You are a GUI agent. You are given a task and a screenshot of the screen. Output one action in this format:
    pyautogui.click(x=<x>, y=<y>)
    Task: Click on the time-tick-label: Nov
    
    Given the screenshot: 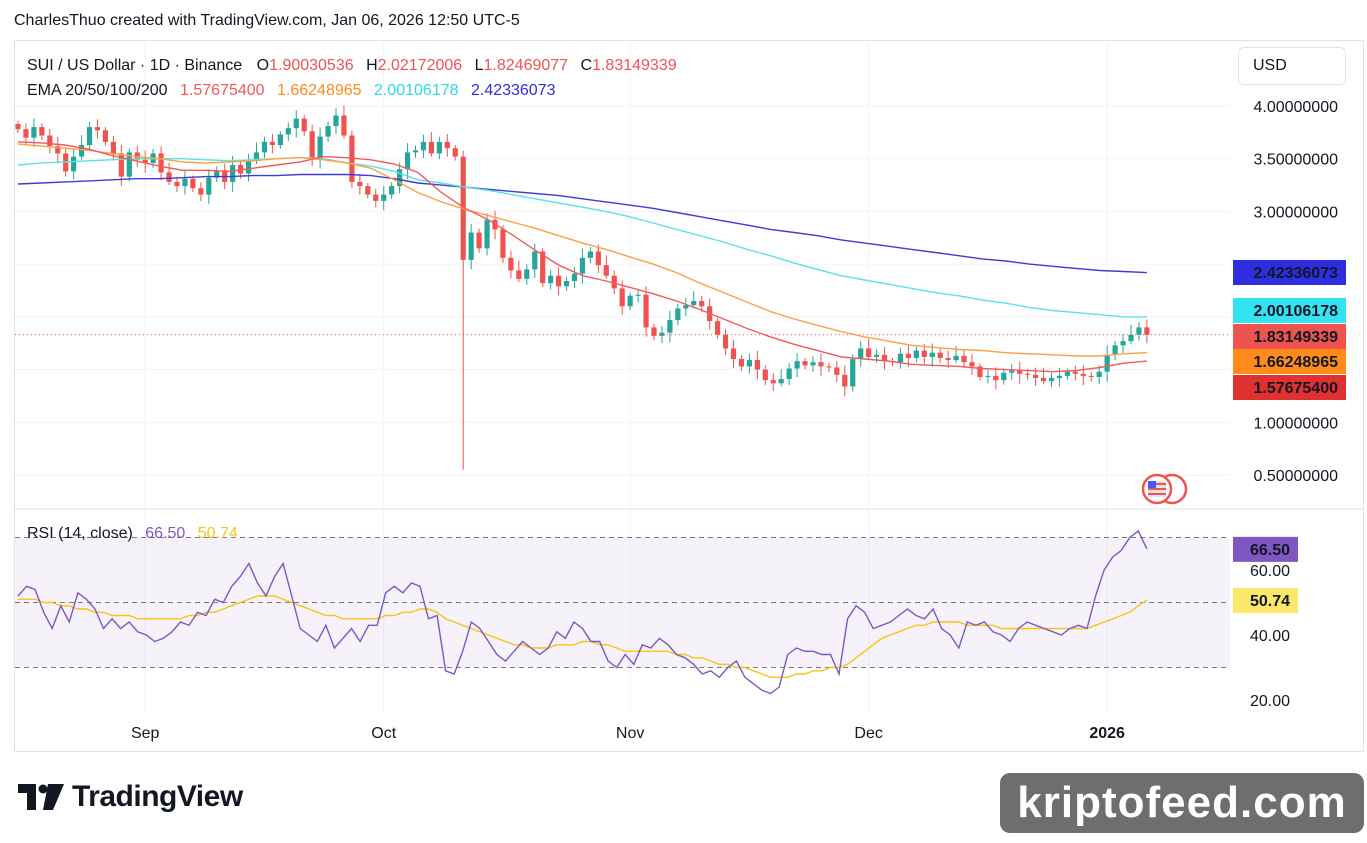 What is the action you would take?
    pyautogui.click(x=630, y=733)
    